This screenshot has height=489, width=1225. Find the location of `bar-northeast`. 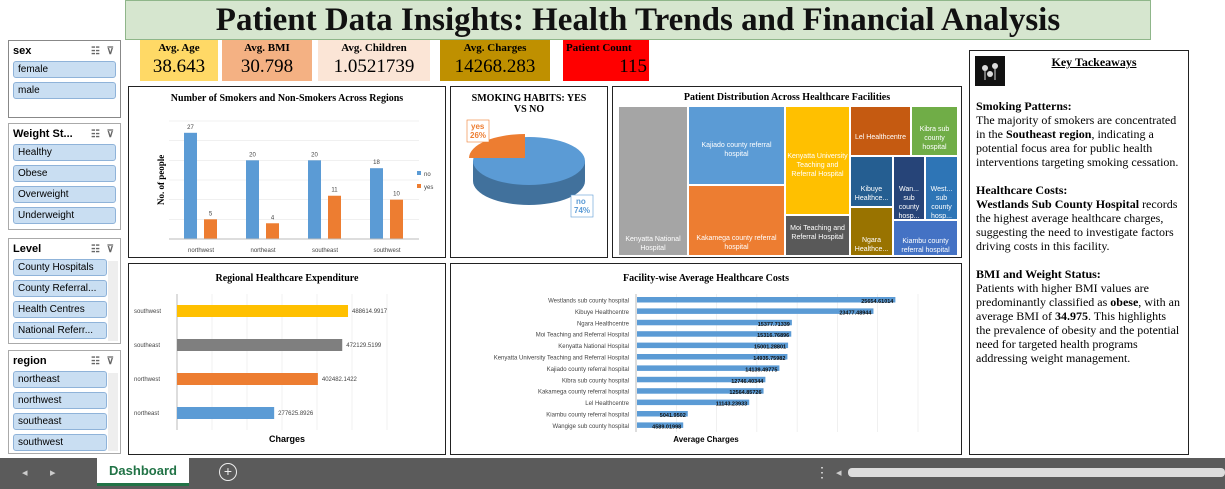

bar-northeast is located at coordinates (226, 413).